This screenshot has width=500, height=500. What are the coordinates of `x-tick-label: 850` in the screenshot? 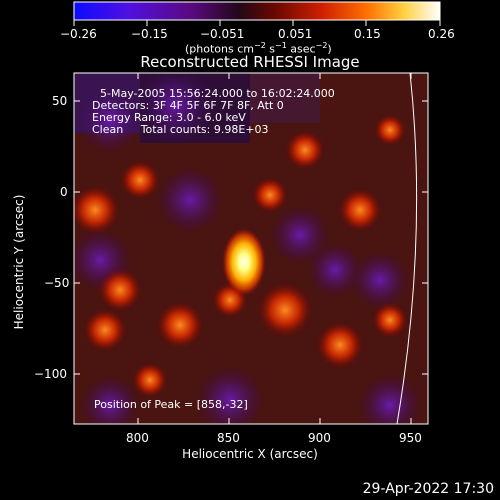 It's located at (228, 438).